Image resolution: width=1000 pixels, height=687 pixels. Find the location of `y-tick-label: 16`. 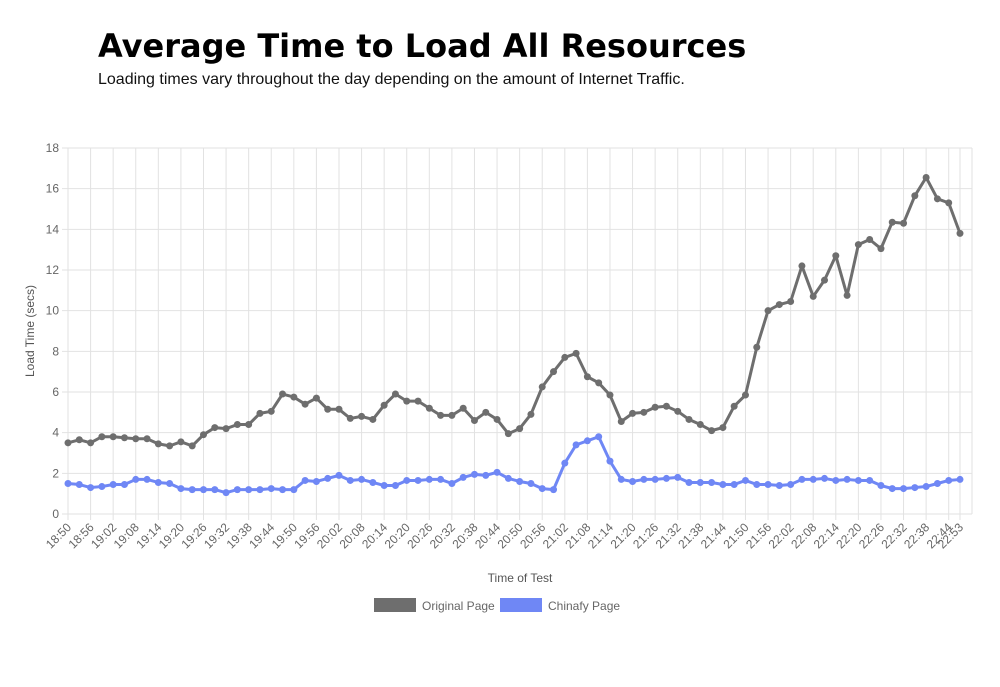

y-tick-label: 16 is located at coordinates (53, 189).